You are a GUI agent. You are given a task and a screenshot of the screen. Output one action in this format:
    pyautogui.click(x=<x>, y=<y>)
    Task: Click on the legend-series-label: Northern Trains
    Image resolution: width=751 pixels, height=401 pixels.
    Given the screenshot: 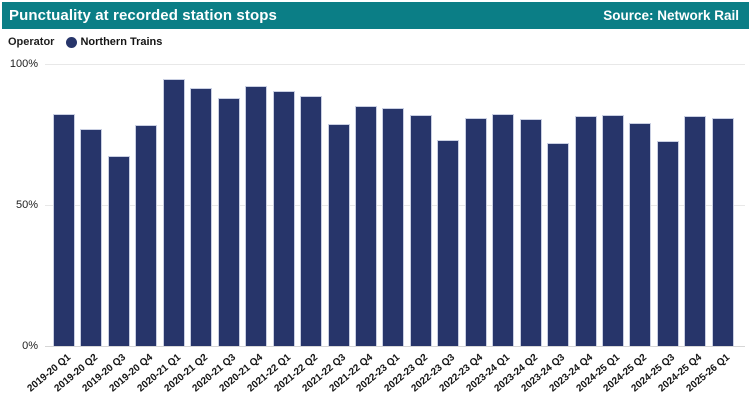 What is the action you would take?
    pyautogui.click(x=121, y=42)
    